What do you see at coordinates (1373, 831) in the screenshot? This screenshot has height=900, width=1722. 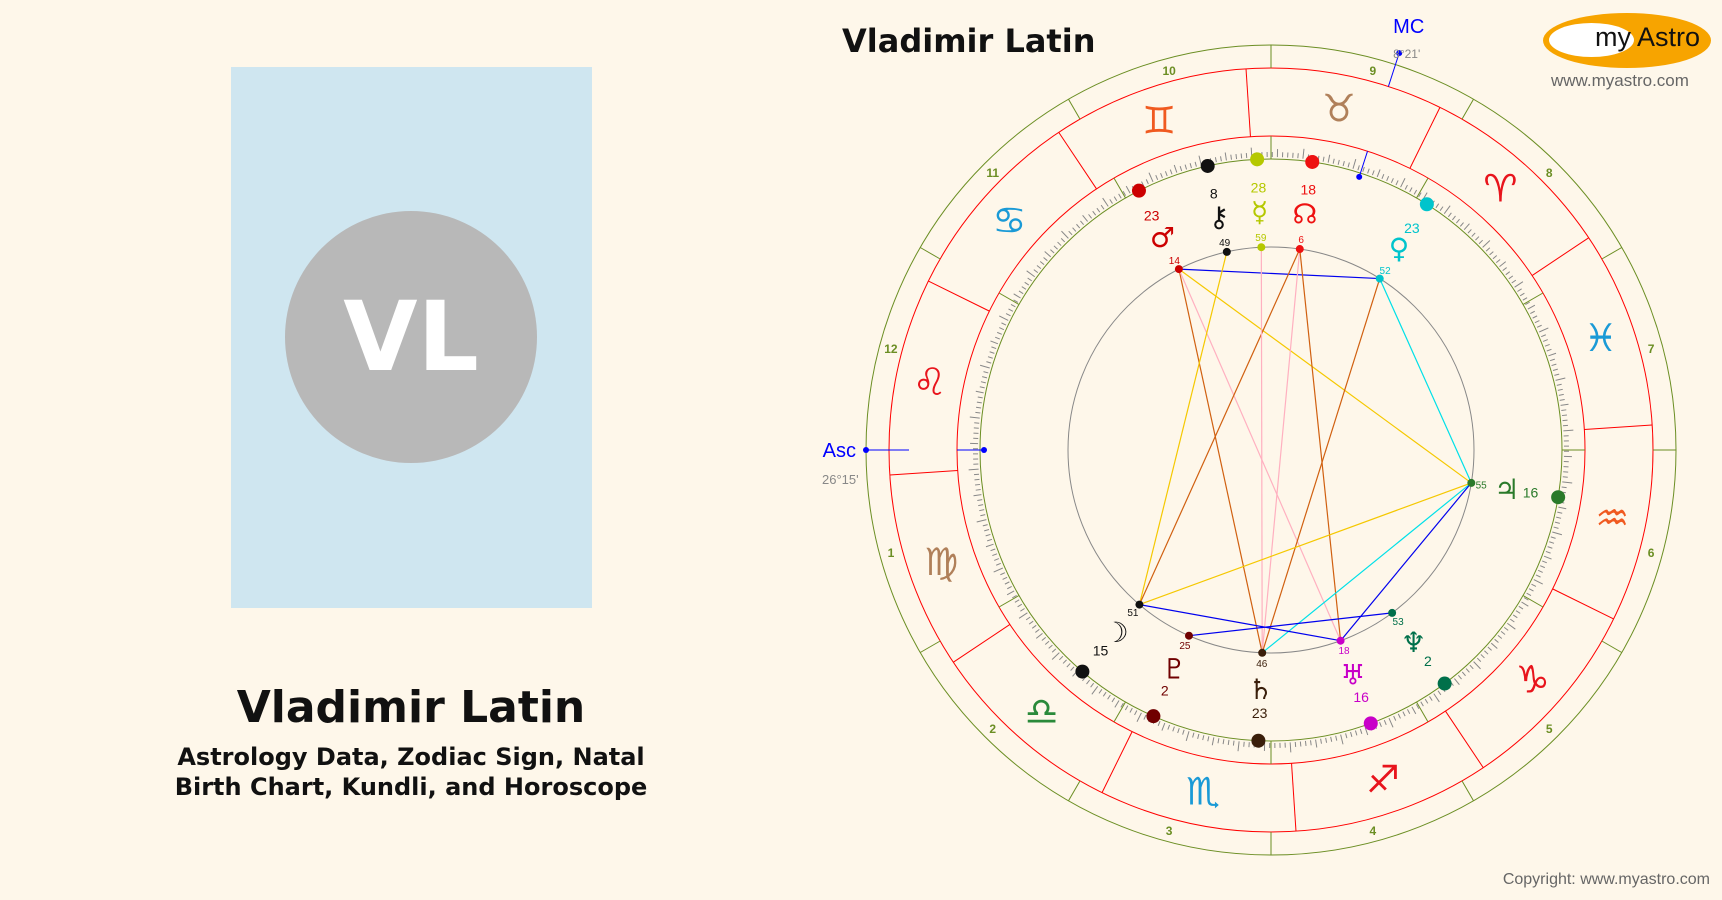 I see `house-number-4: 4` at bounding box center [1373, 831].